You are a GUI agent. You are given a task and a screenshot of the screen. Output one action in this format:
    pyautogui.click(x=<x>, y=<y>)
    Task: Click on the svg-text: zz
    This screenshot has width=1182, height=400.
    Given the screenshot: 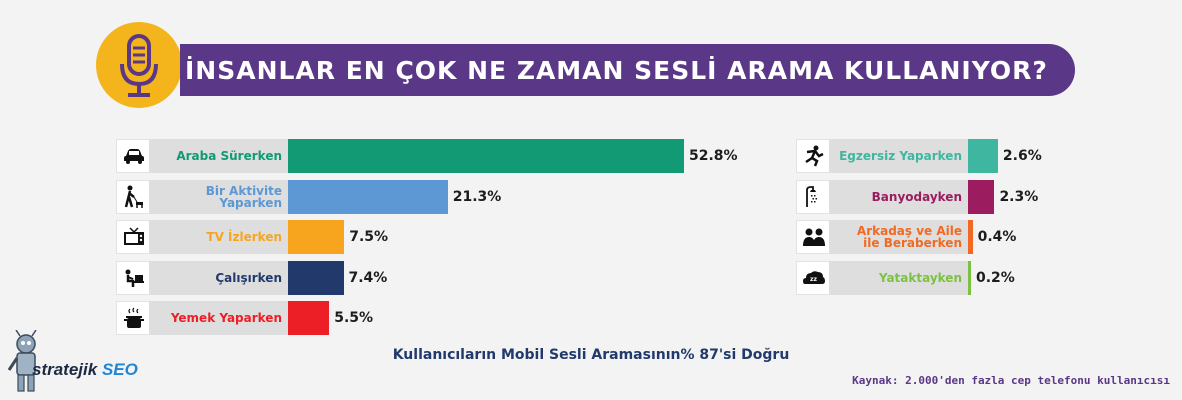 What is the action you would take?
    pyautogui.click(x=813, y=279)
    